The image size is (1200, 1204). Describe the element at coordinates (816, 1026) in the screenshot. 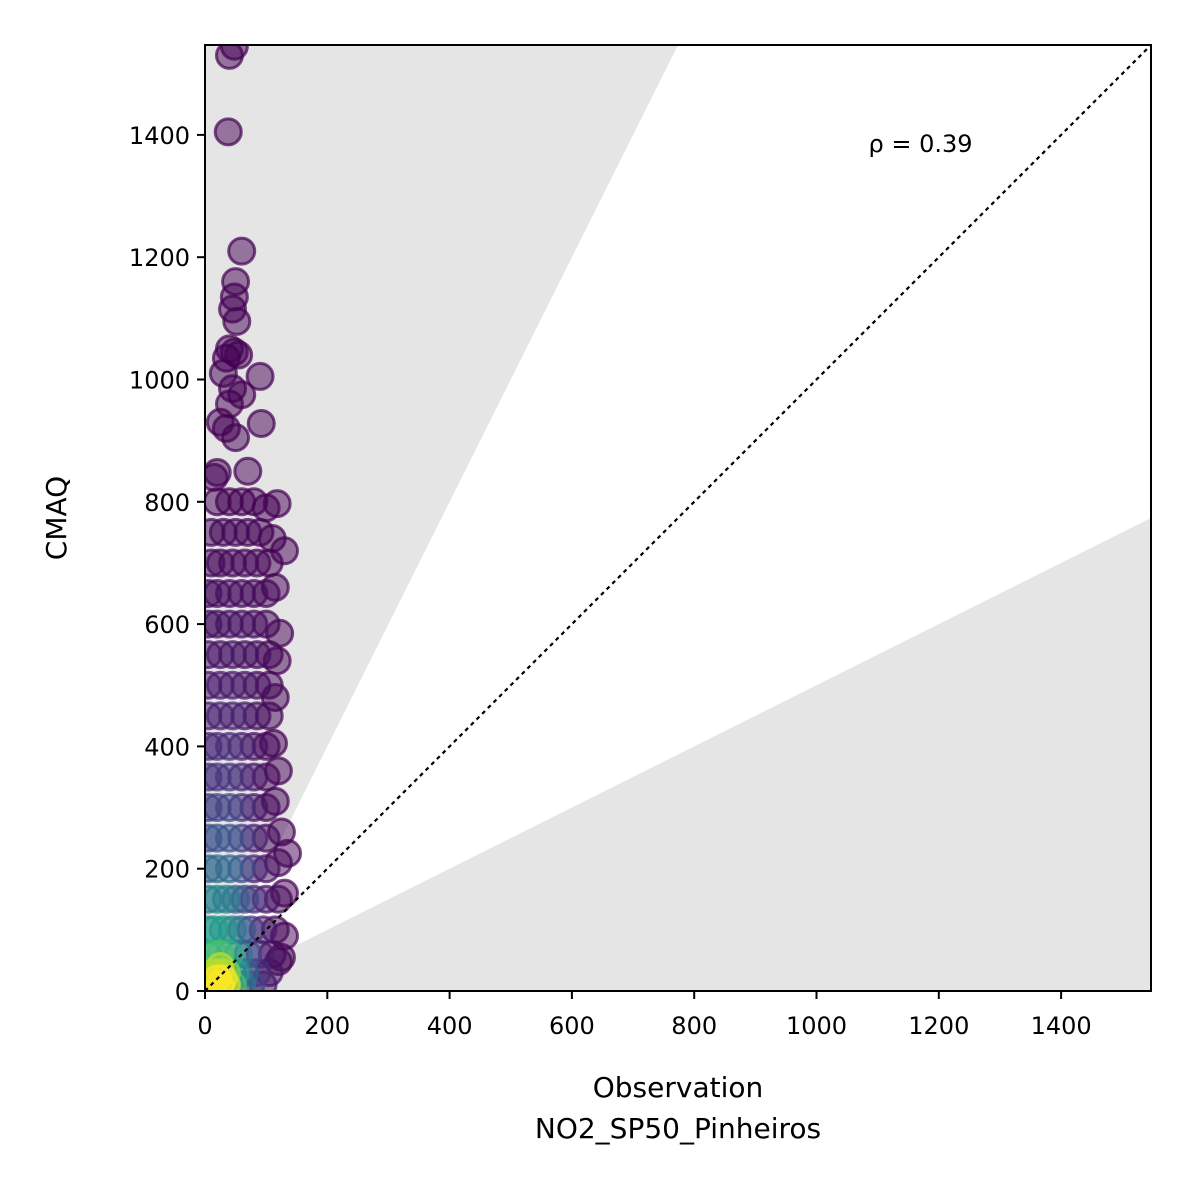

I see `x-tick-label: 1000` at that location.